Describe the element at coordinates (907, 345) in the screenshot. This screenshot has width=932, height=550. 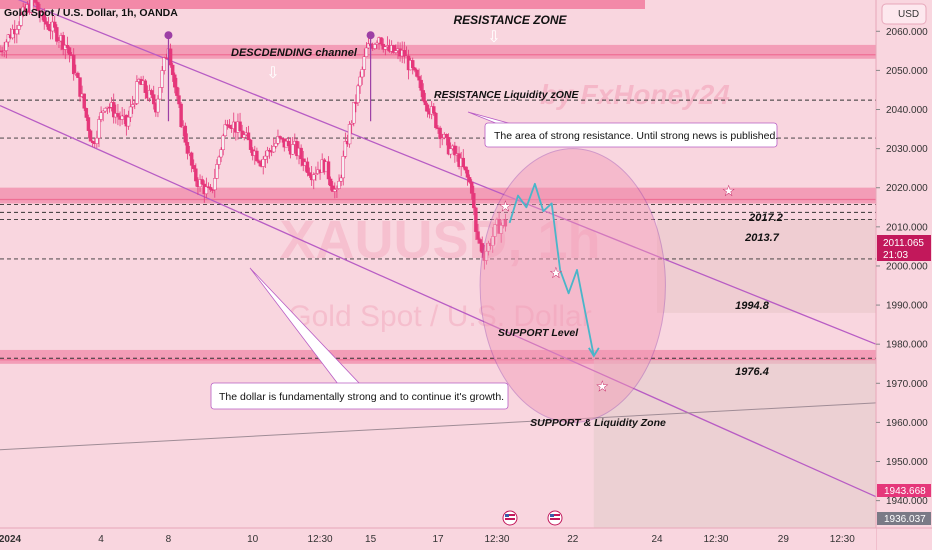
I see `y-tick-label: 1980.000` at that location.